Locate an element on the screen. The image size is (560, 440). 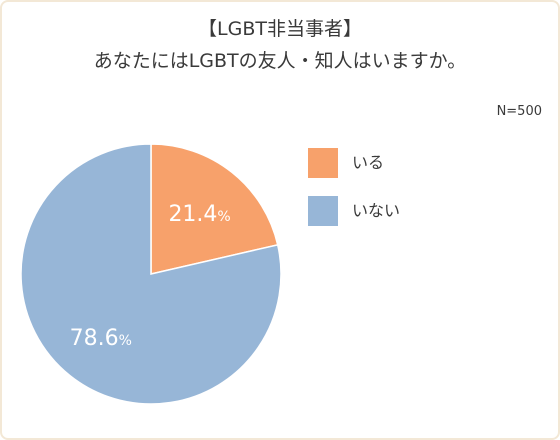
sample-size: N=500 is located at coordinates (519, 111).